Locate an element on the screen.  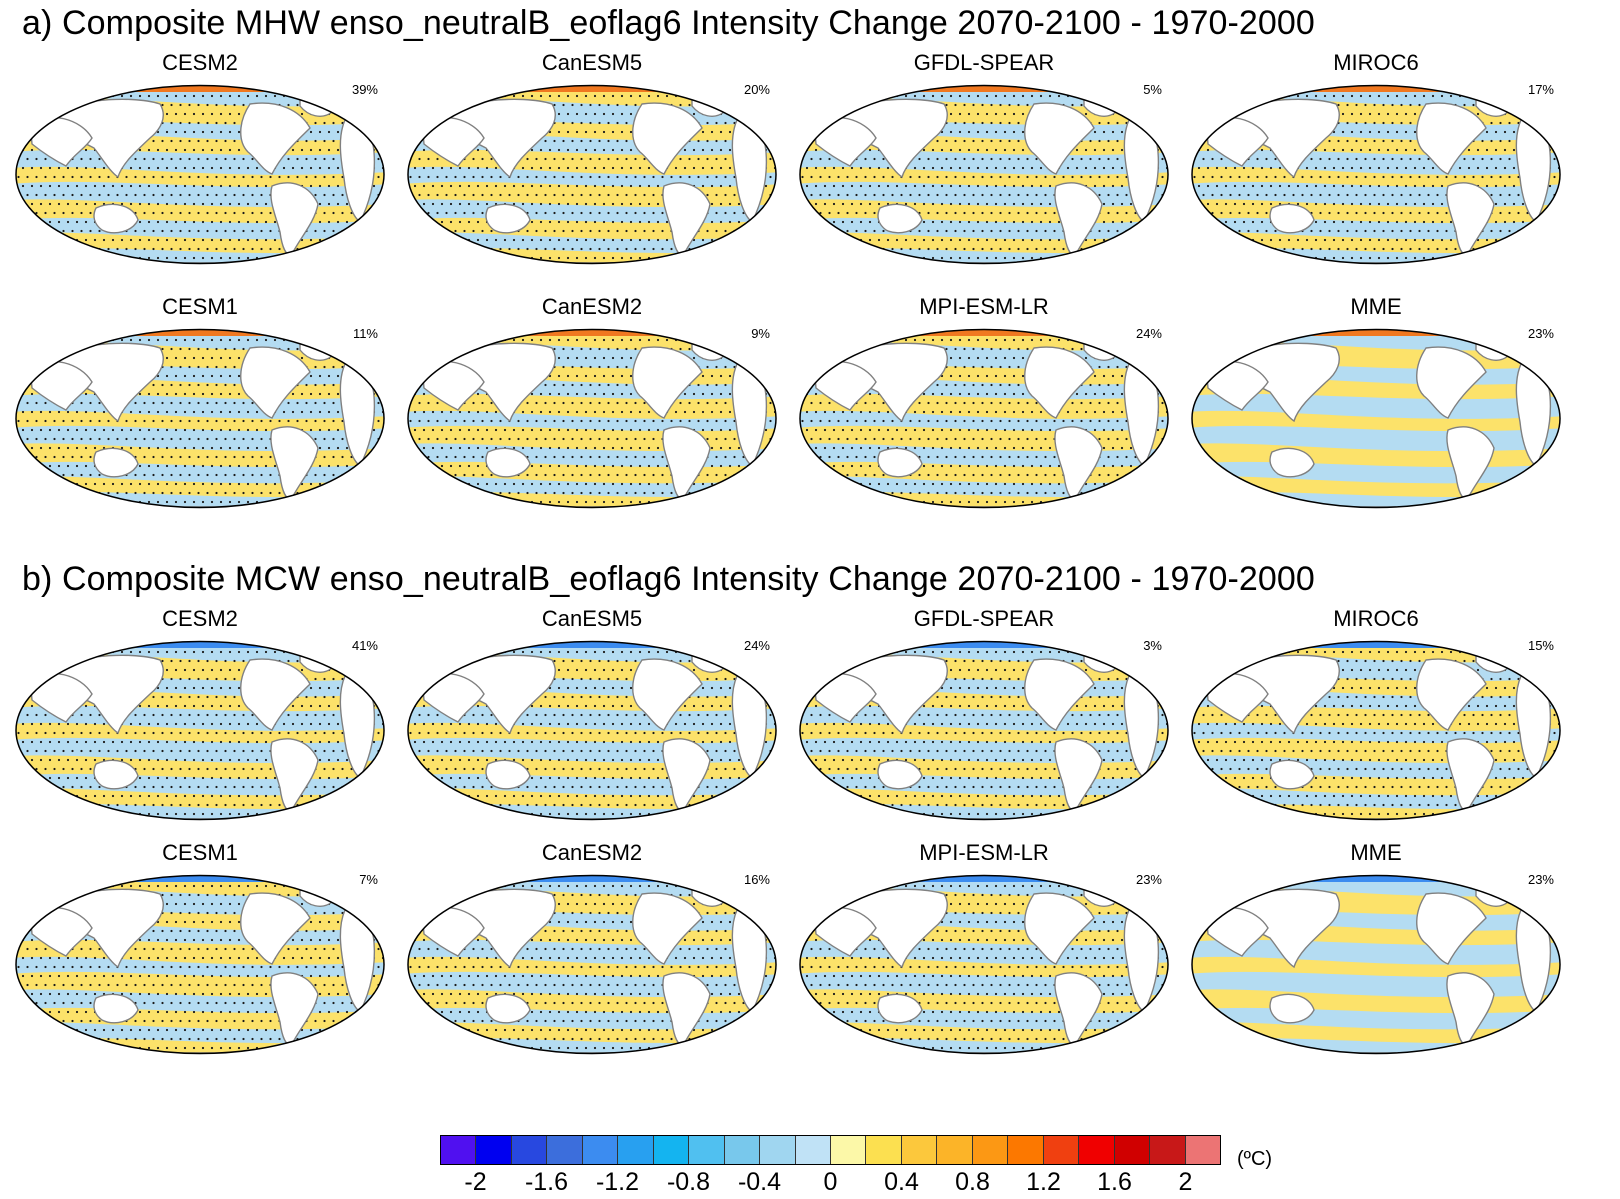
colorbar-tick-label: -1.2 is located at coordinates (617, 1182).